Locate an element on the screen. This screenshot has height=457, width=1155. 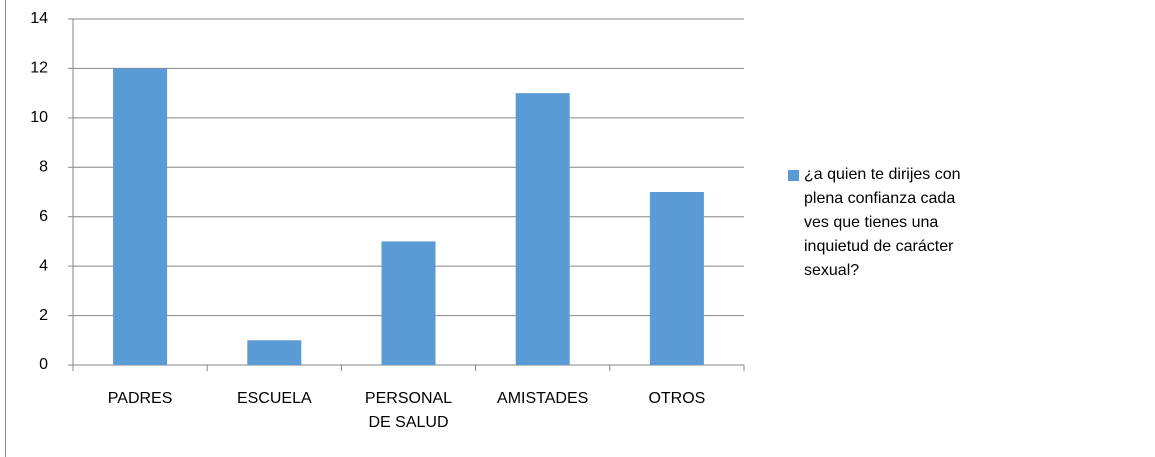
y-tick-label: 10 is located at coordinates (39, 117).